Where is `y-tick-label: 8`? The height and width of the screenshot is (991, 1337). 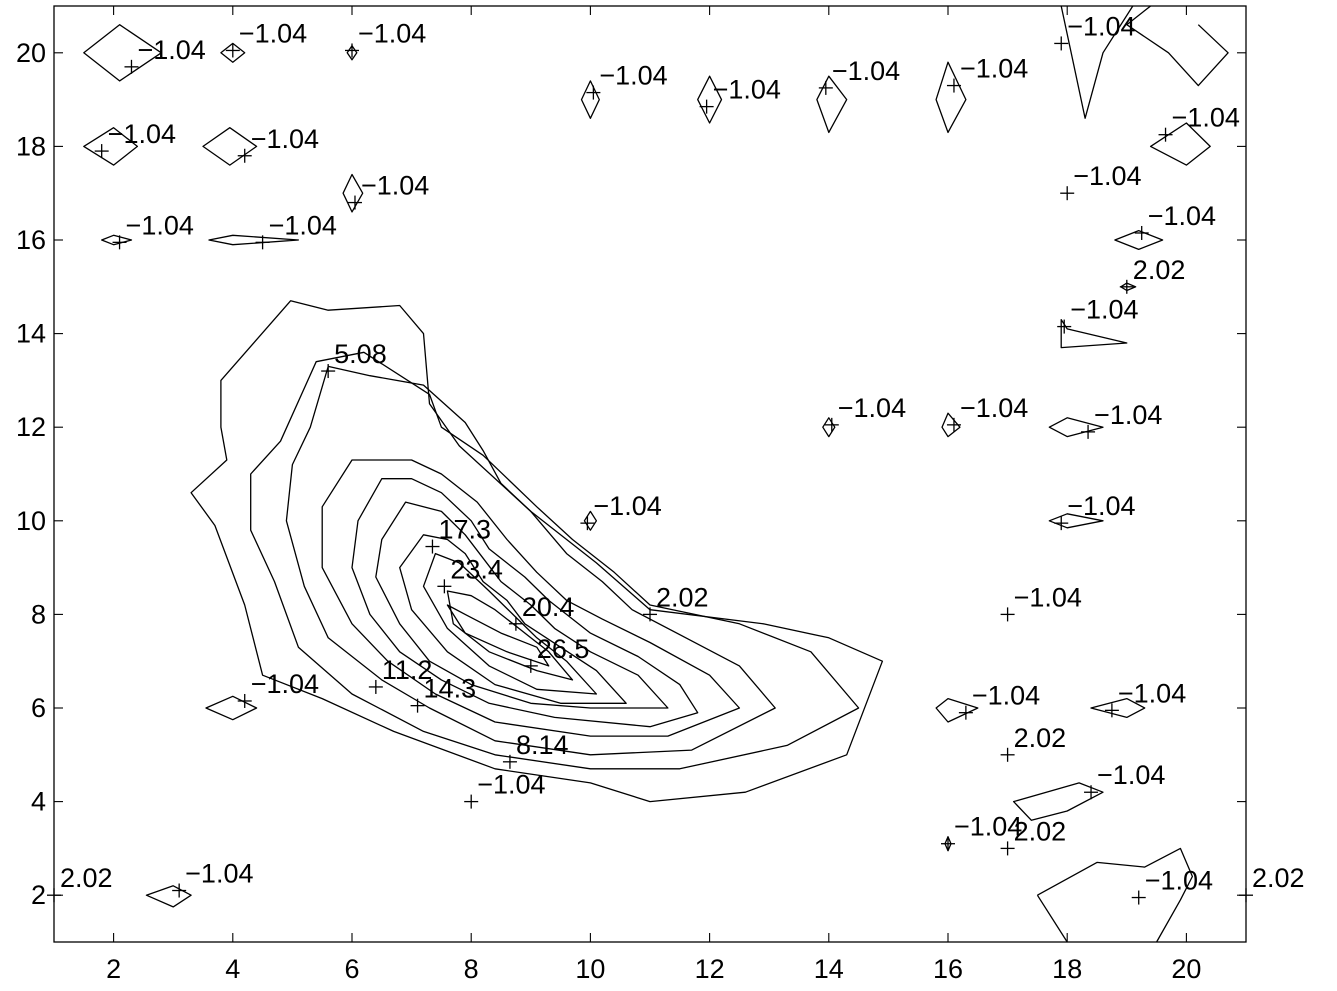
y-tick-label: 8 is located at coordinates (38, 614).